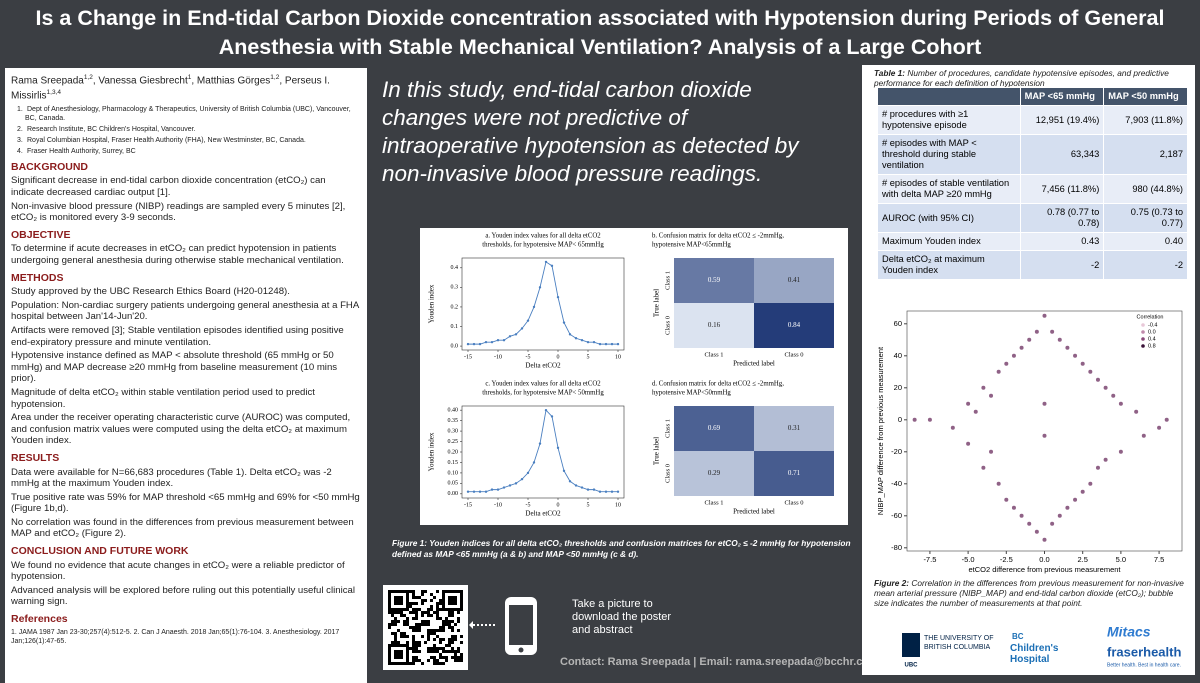 This screenshot has width=1200, height=683. What do you see at coordinates (896, 515) in the screenshot?
I see `y-tick-label: -60` at bounding box center [896, 515].